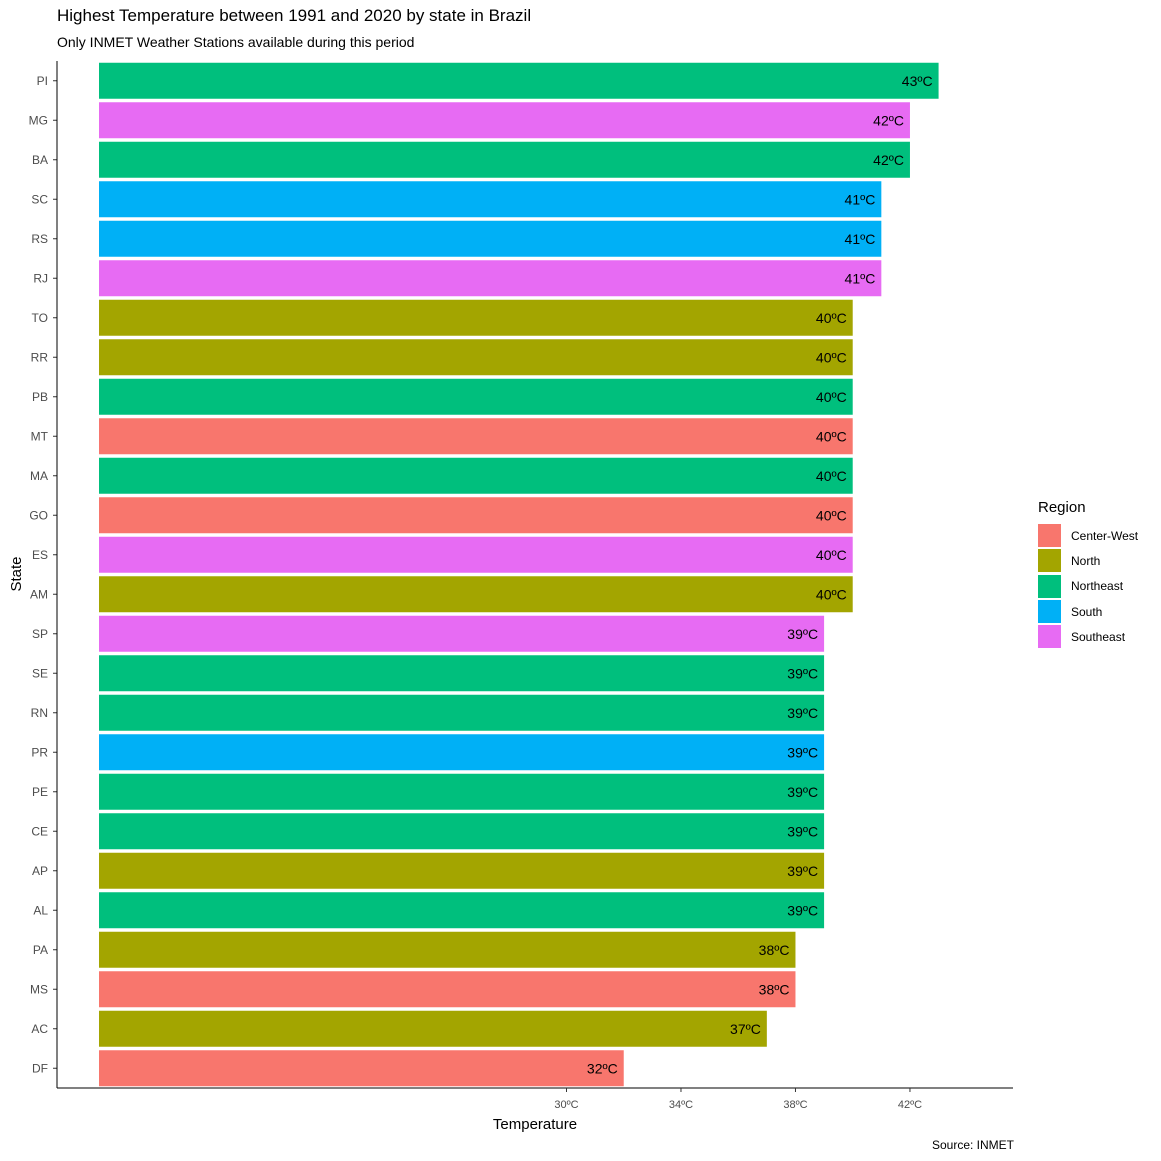 The image size is (1161, 1161). Describe the element at coordinates (802, 910) in the screenshot. I see `bar-label-al: 39ºC` at that location.